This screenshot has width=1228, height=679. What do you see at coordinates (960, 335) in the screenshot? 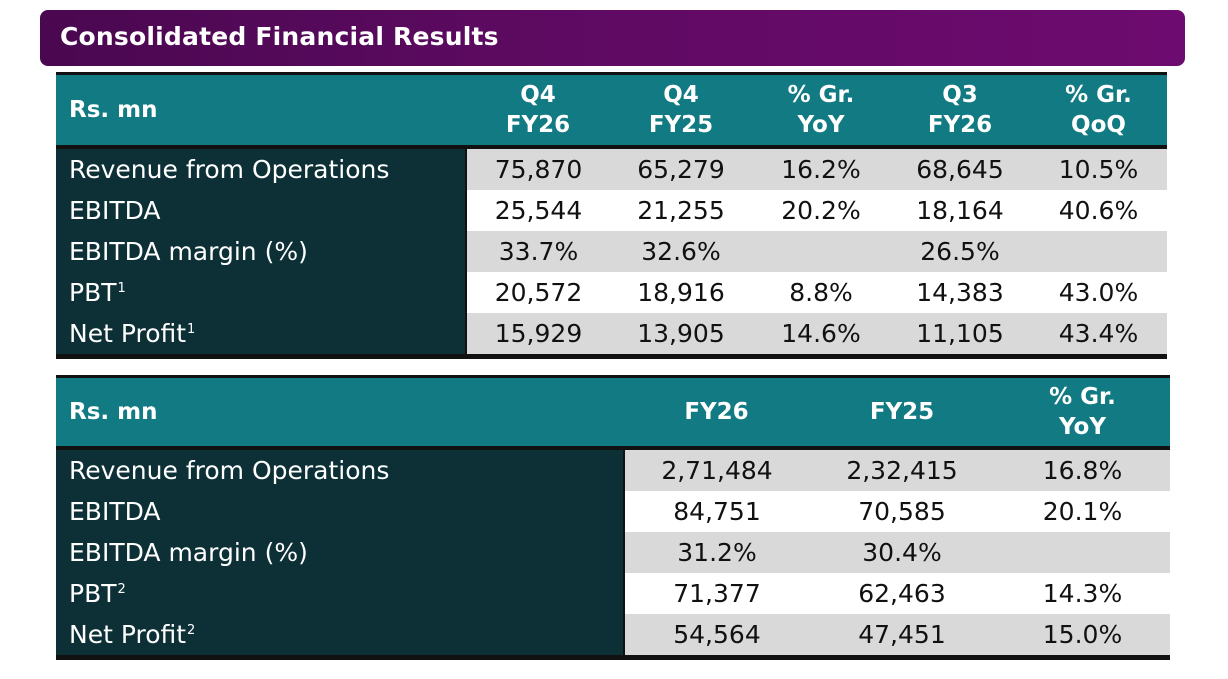
I see `table-cell: 11,105` at bounding box center [960, 335].